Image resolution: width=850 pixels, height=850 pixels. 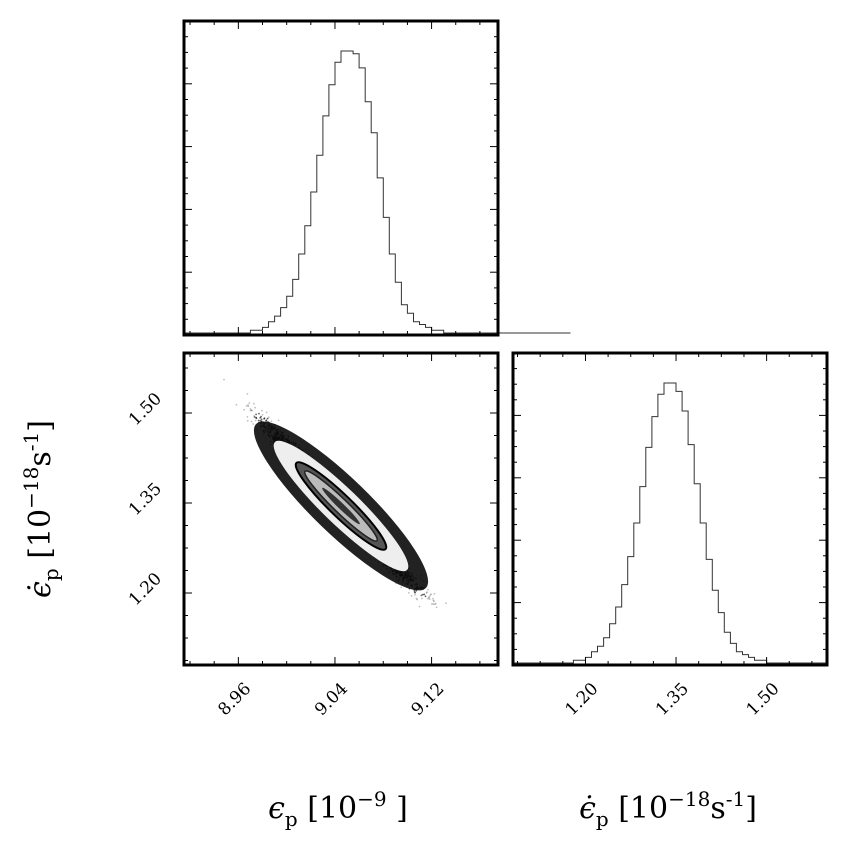 I want to click on eps-histogram-ticks, so click(x=341, y=178).